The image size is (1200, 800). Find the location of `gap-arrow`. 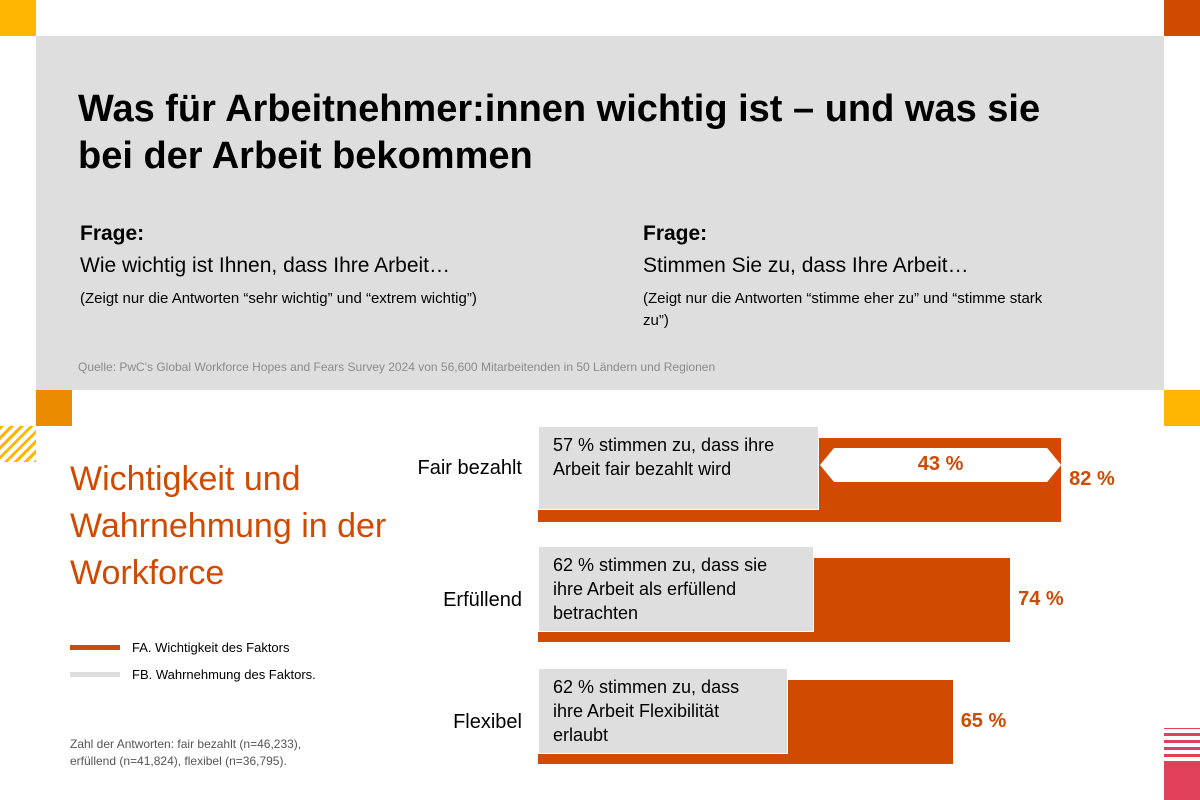

gap-arrow is located at coordinates (941, 465).